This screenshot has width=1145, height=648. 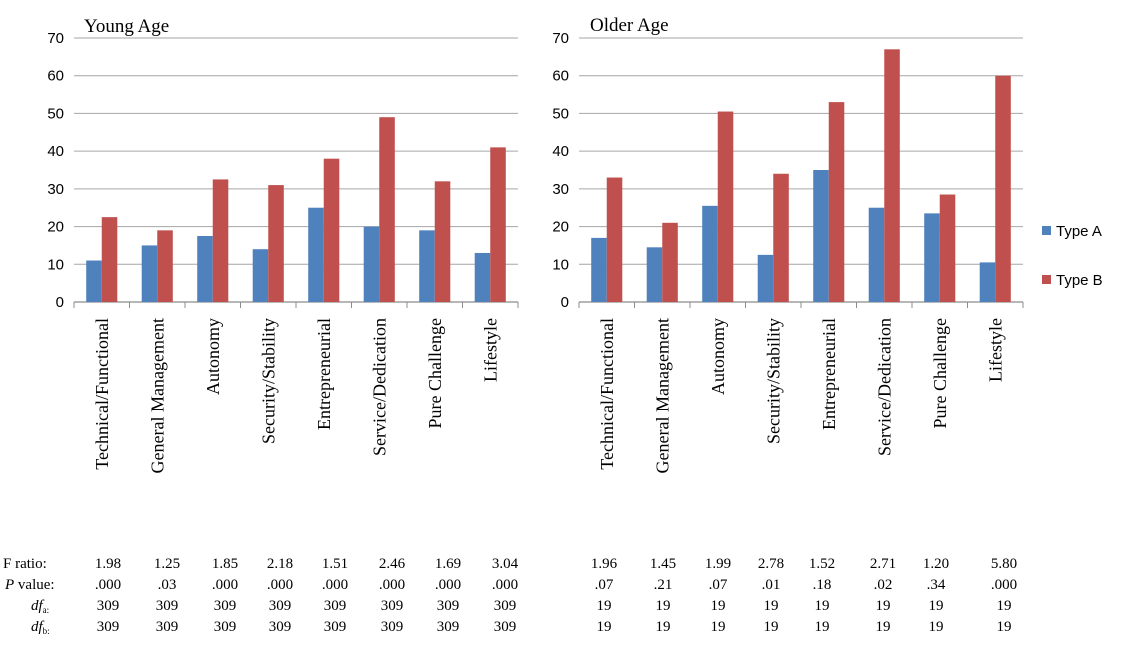 I want to click on x-label-autonomy-young-age: Autonomy, so click(x=213, y=356).